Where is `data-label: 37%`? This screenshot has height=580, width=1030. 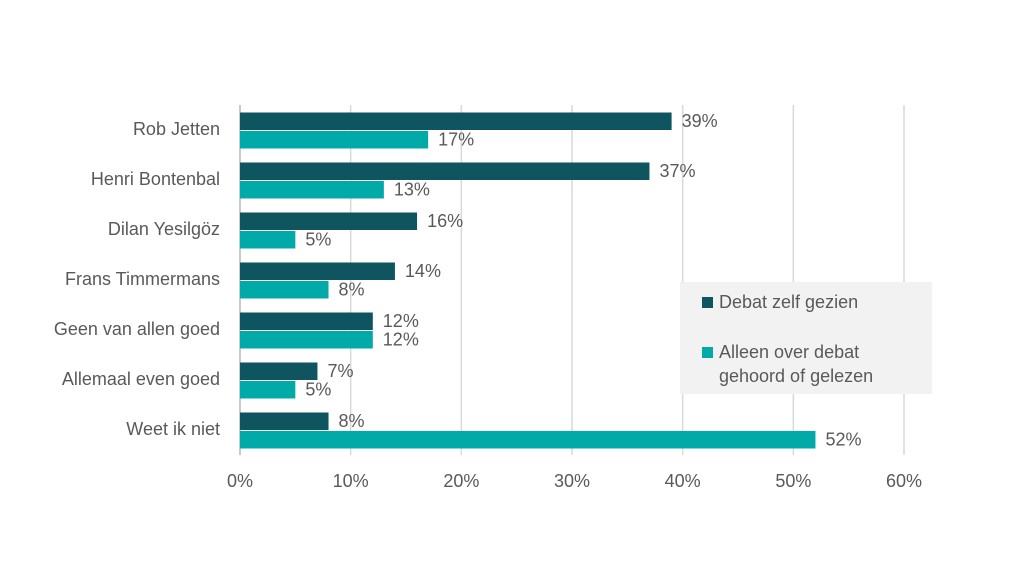
data-label: 37% is located at coordinates (677, 171).